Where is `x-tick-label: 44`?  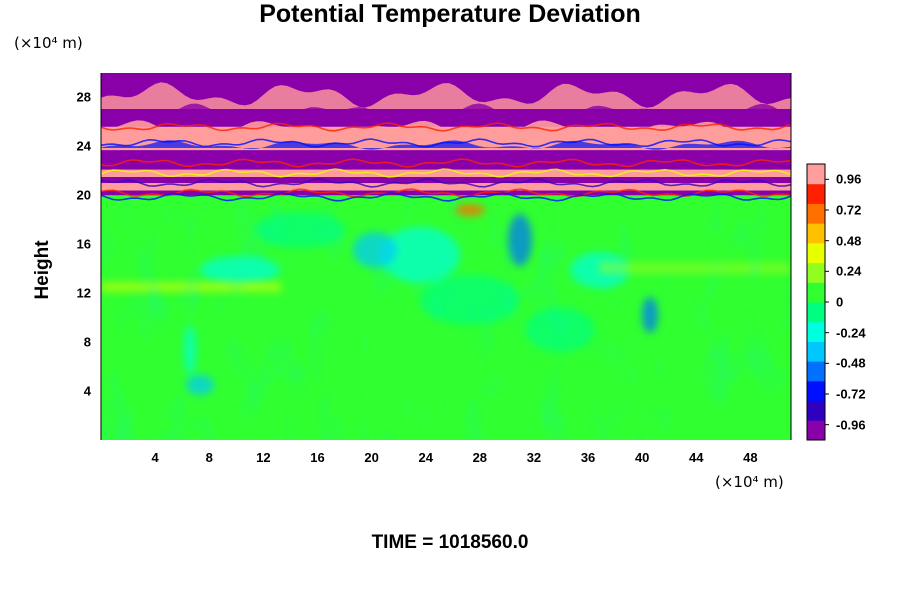
x-tick-label: 44 is located at coordinates (696, 457).